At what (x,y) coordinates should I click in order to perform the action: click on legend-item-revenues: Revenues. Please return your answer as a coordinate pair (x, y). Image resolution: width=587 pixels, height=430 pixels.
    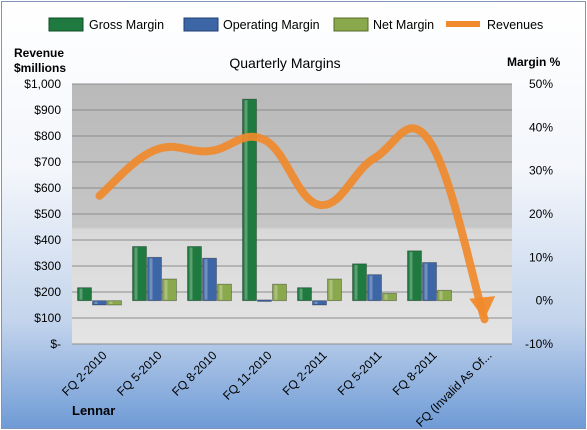
    Looking at the image, I should click on (494, 25).